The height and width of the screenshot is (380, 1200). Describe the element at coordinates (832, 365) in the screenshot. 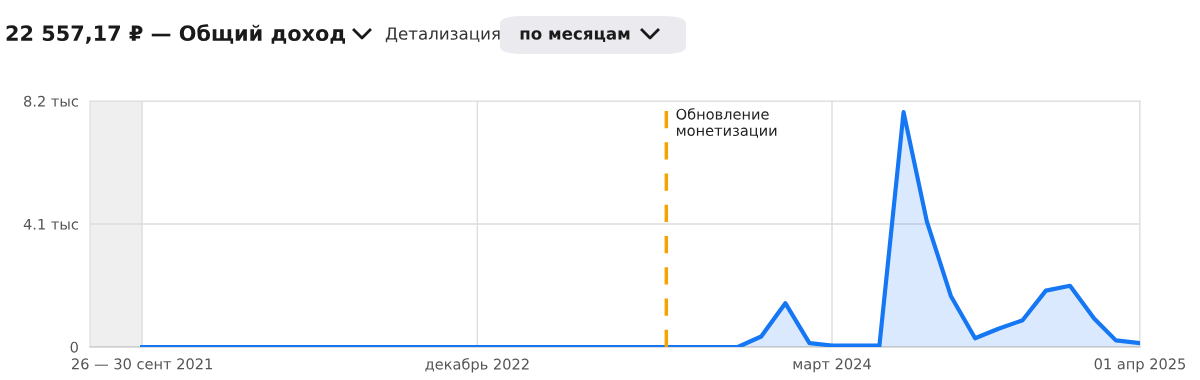

I see `x-tick-label: март 2024` at that location.